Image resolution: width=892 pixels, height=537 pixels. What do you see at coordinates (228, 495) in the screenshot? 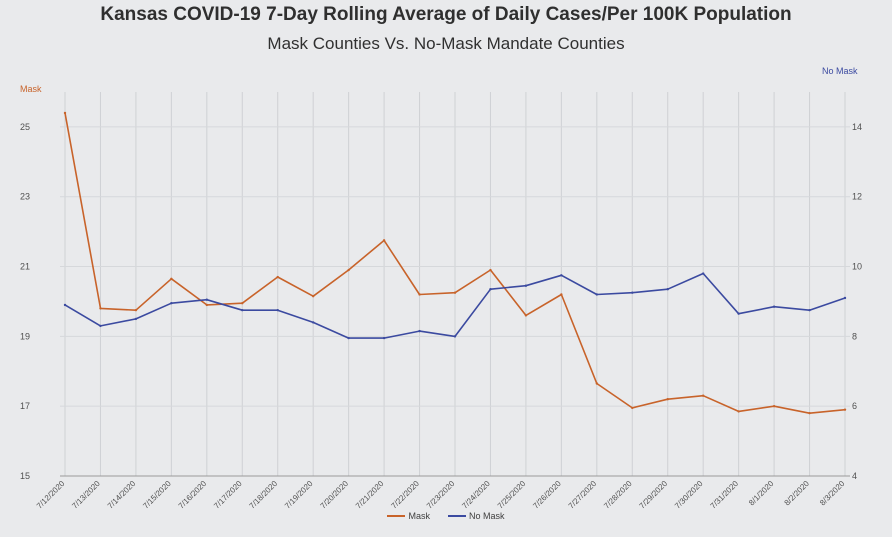
I see `x-axis-tick-label: 7/17/2020` at bounding box center [228, 495].